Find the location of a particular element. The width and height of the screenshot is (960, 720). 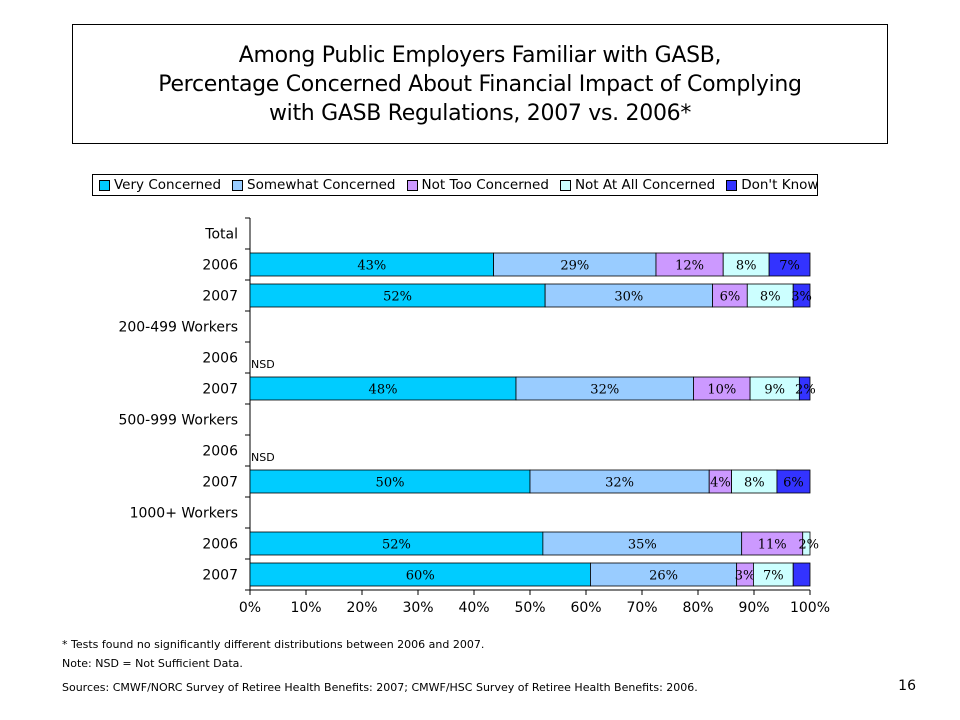

bar-data-label: 50% is located at coordinates (390, 483).